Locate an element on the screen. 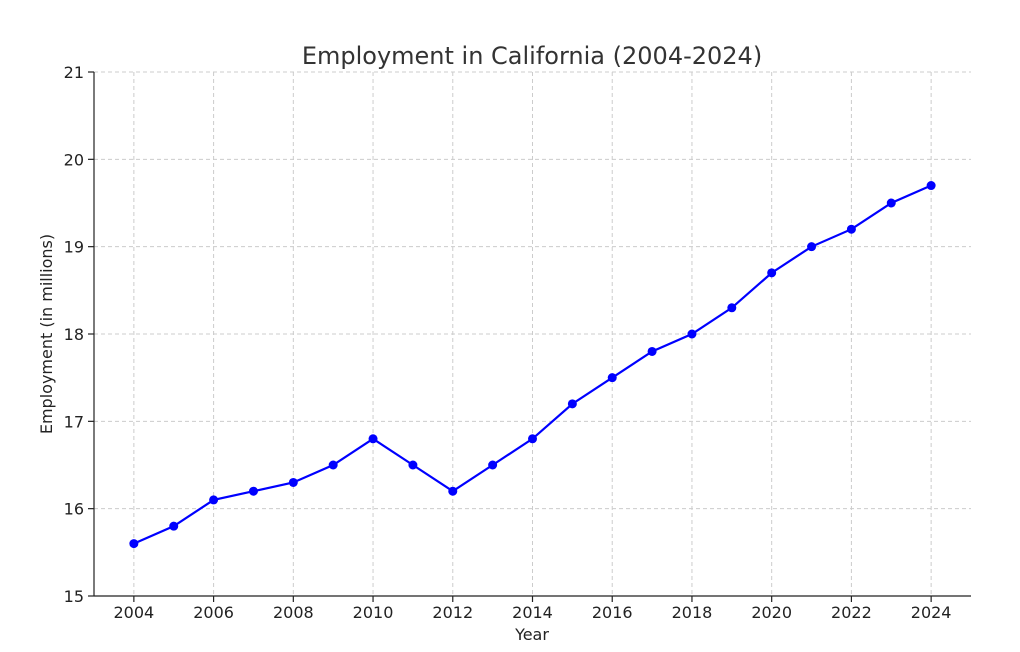 The image size is (1020, 652). x-tick-label: 2010 is located at coordinates (373, 612).